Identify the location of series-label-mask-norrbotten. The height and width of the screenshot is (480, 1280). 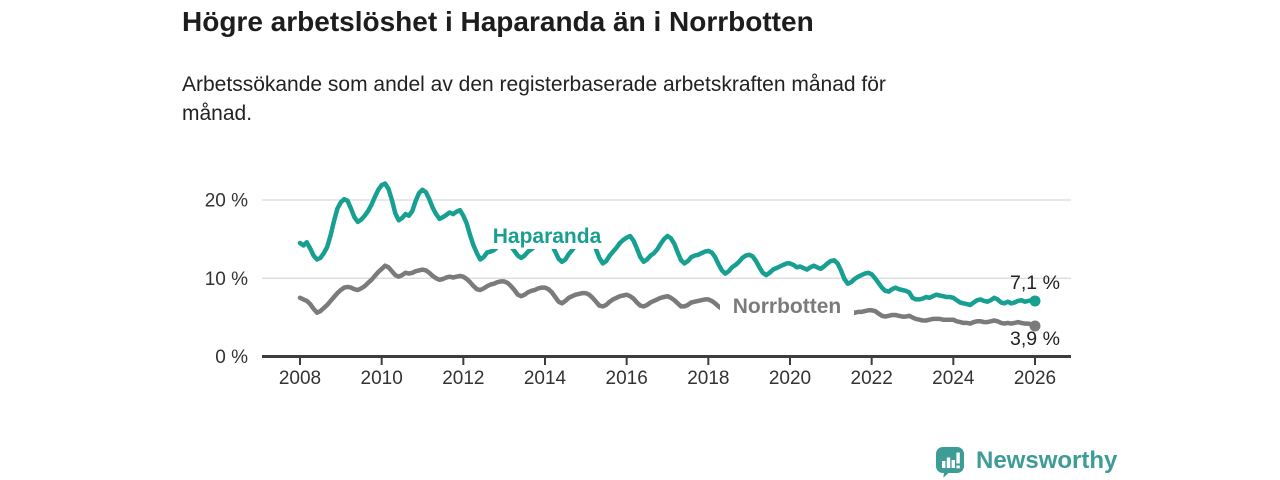
(787, 306).